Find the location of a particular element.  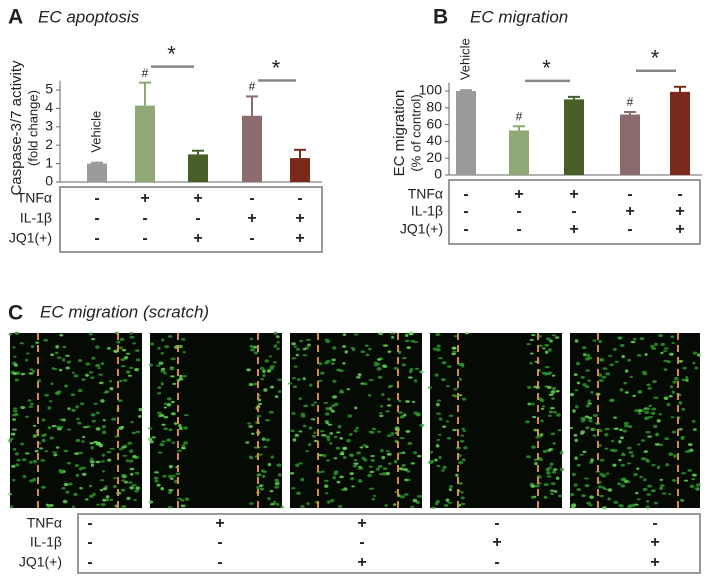

bar-label: Vehicle is located at coordinates (95, 132).